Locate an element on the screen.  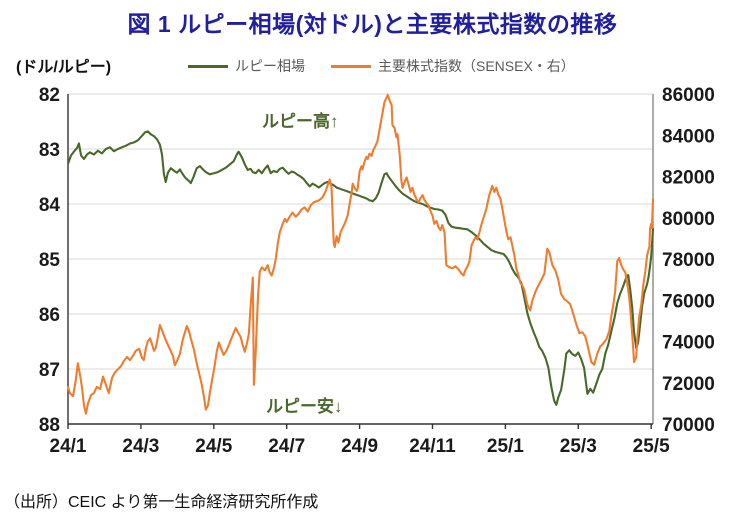
x-axis-tick-label: 24/3 is located at coordinates (140, 446).